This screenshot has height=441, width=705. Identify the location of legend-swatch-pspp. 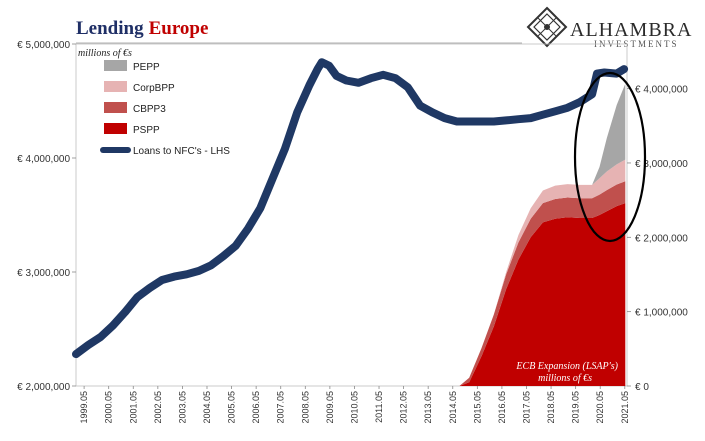
(115, 128).